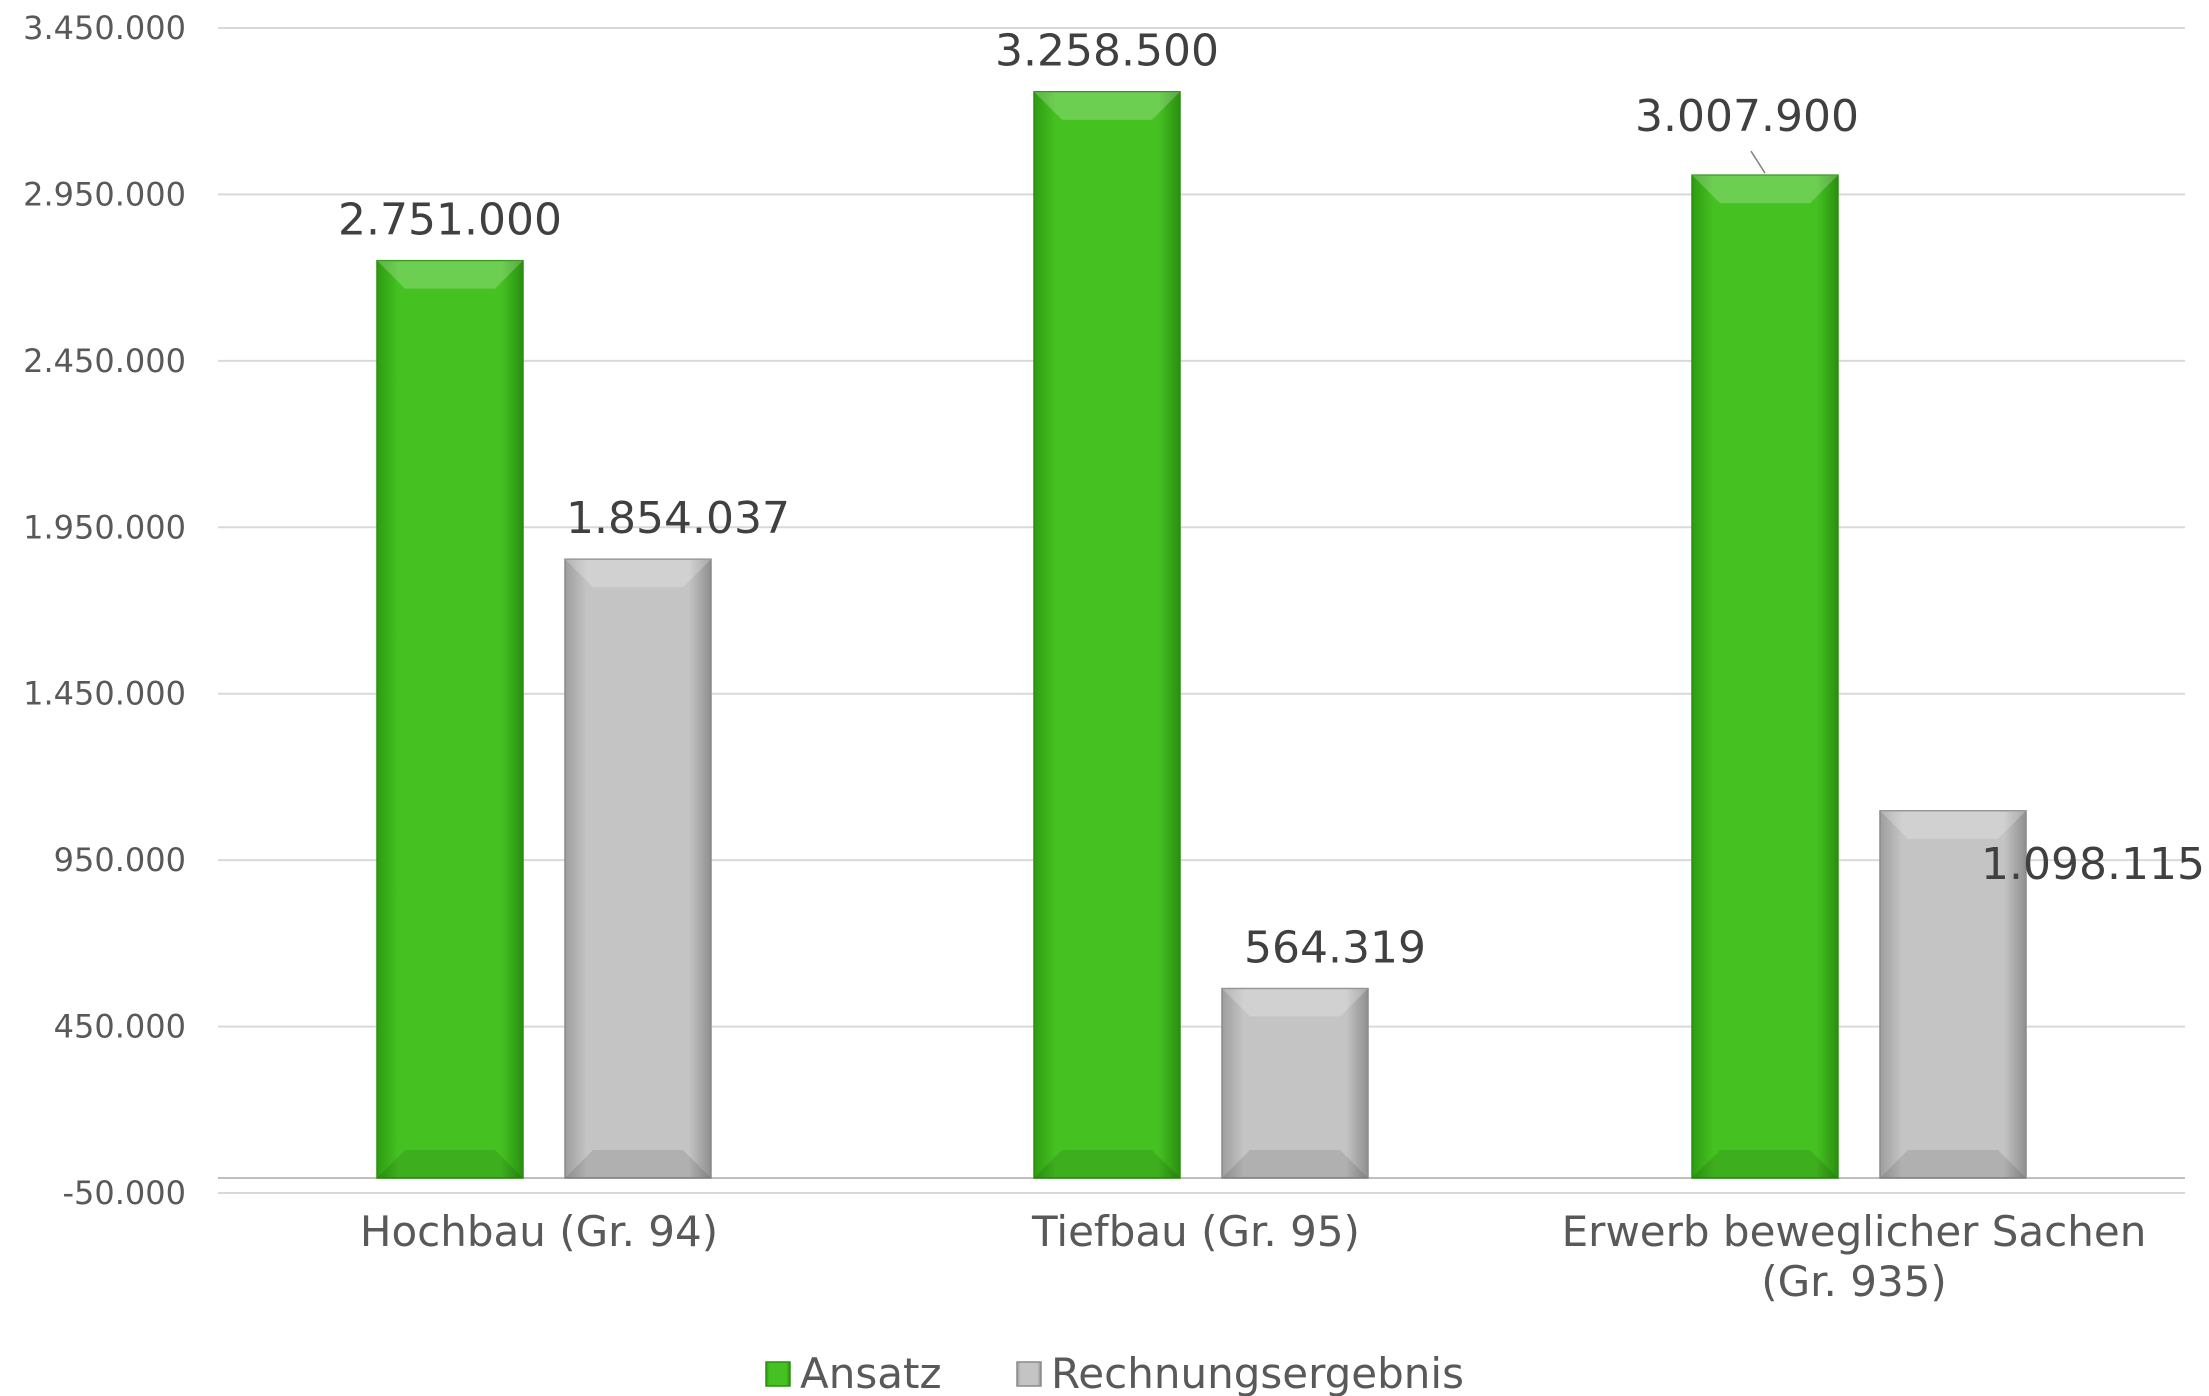 The height and width of the screenshot is (1396, 2209). What do you see at coordinates (104, 527) in the screenshot?
I see `y-tick-label: 1.950.000` at bounding box center [104, 527].